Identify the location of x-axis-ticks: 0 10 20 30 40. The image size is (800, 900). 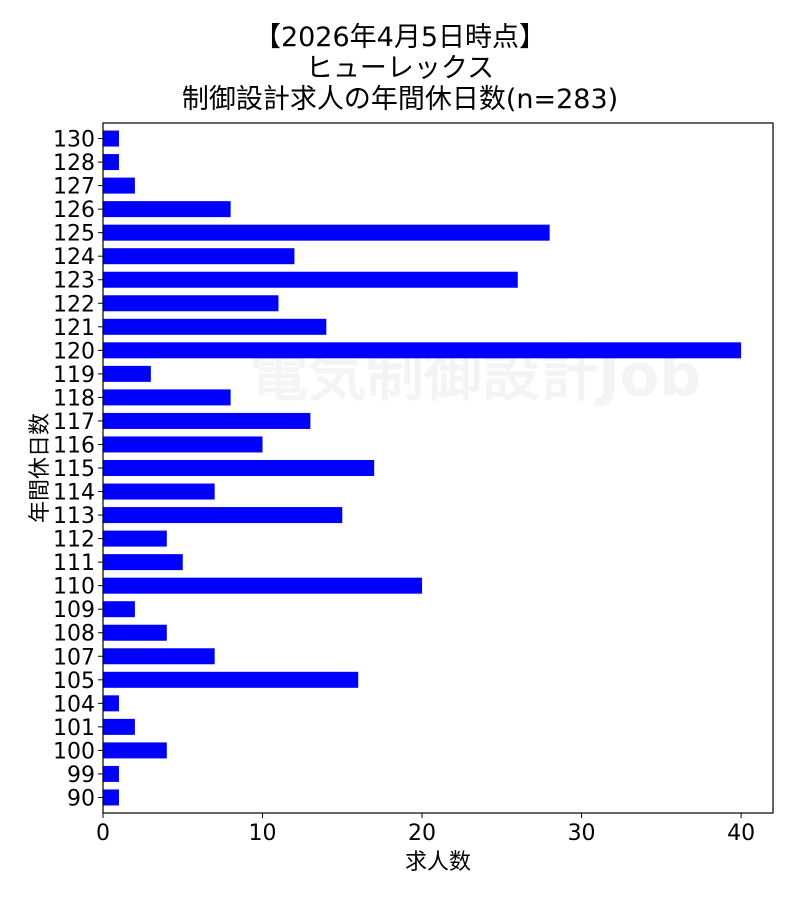
(425, 829).